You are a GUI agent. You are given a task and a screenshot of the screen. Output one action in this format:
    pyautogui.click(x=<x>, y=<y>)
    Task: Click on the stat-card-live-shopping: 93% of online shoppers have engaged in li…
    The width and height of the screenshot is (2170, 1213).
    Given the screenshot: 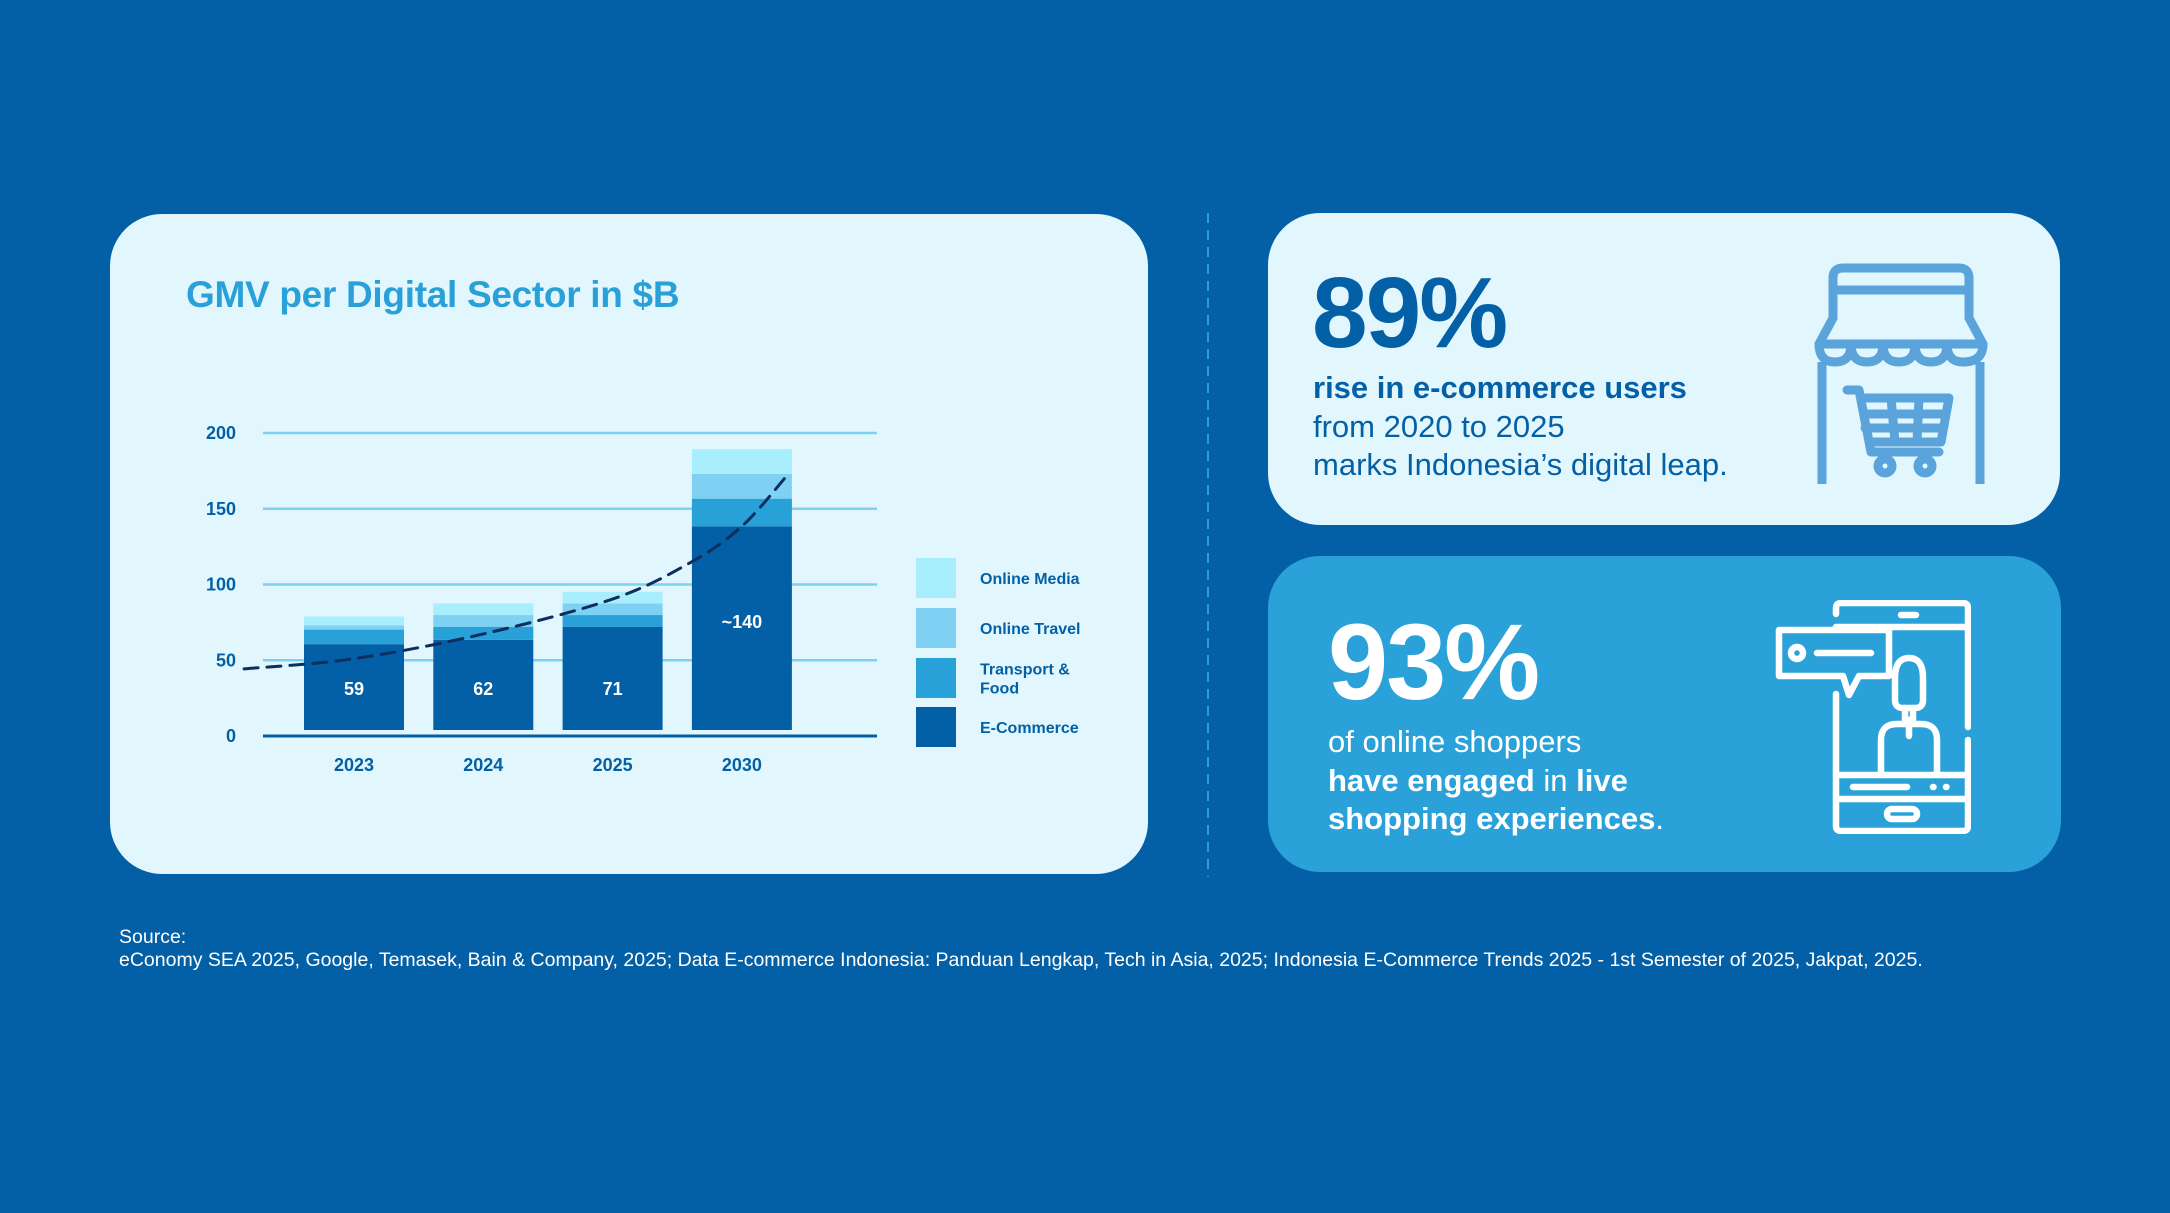 What is the action you would take?
    pyautogui.click(x=1664, y=714)
    